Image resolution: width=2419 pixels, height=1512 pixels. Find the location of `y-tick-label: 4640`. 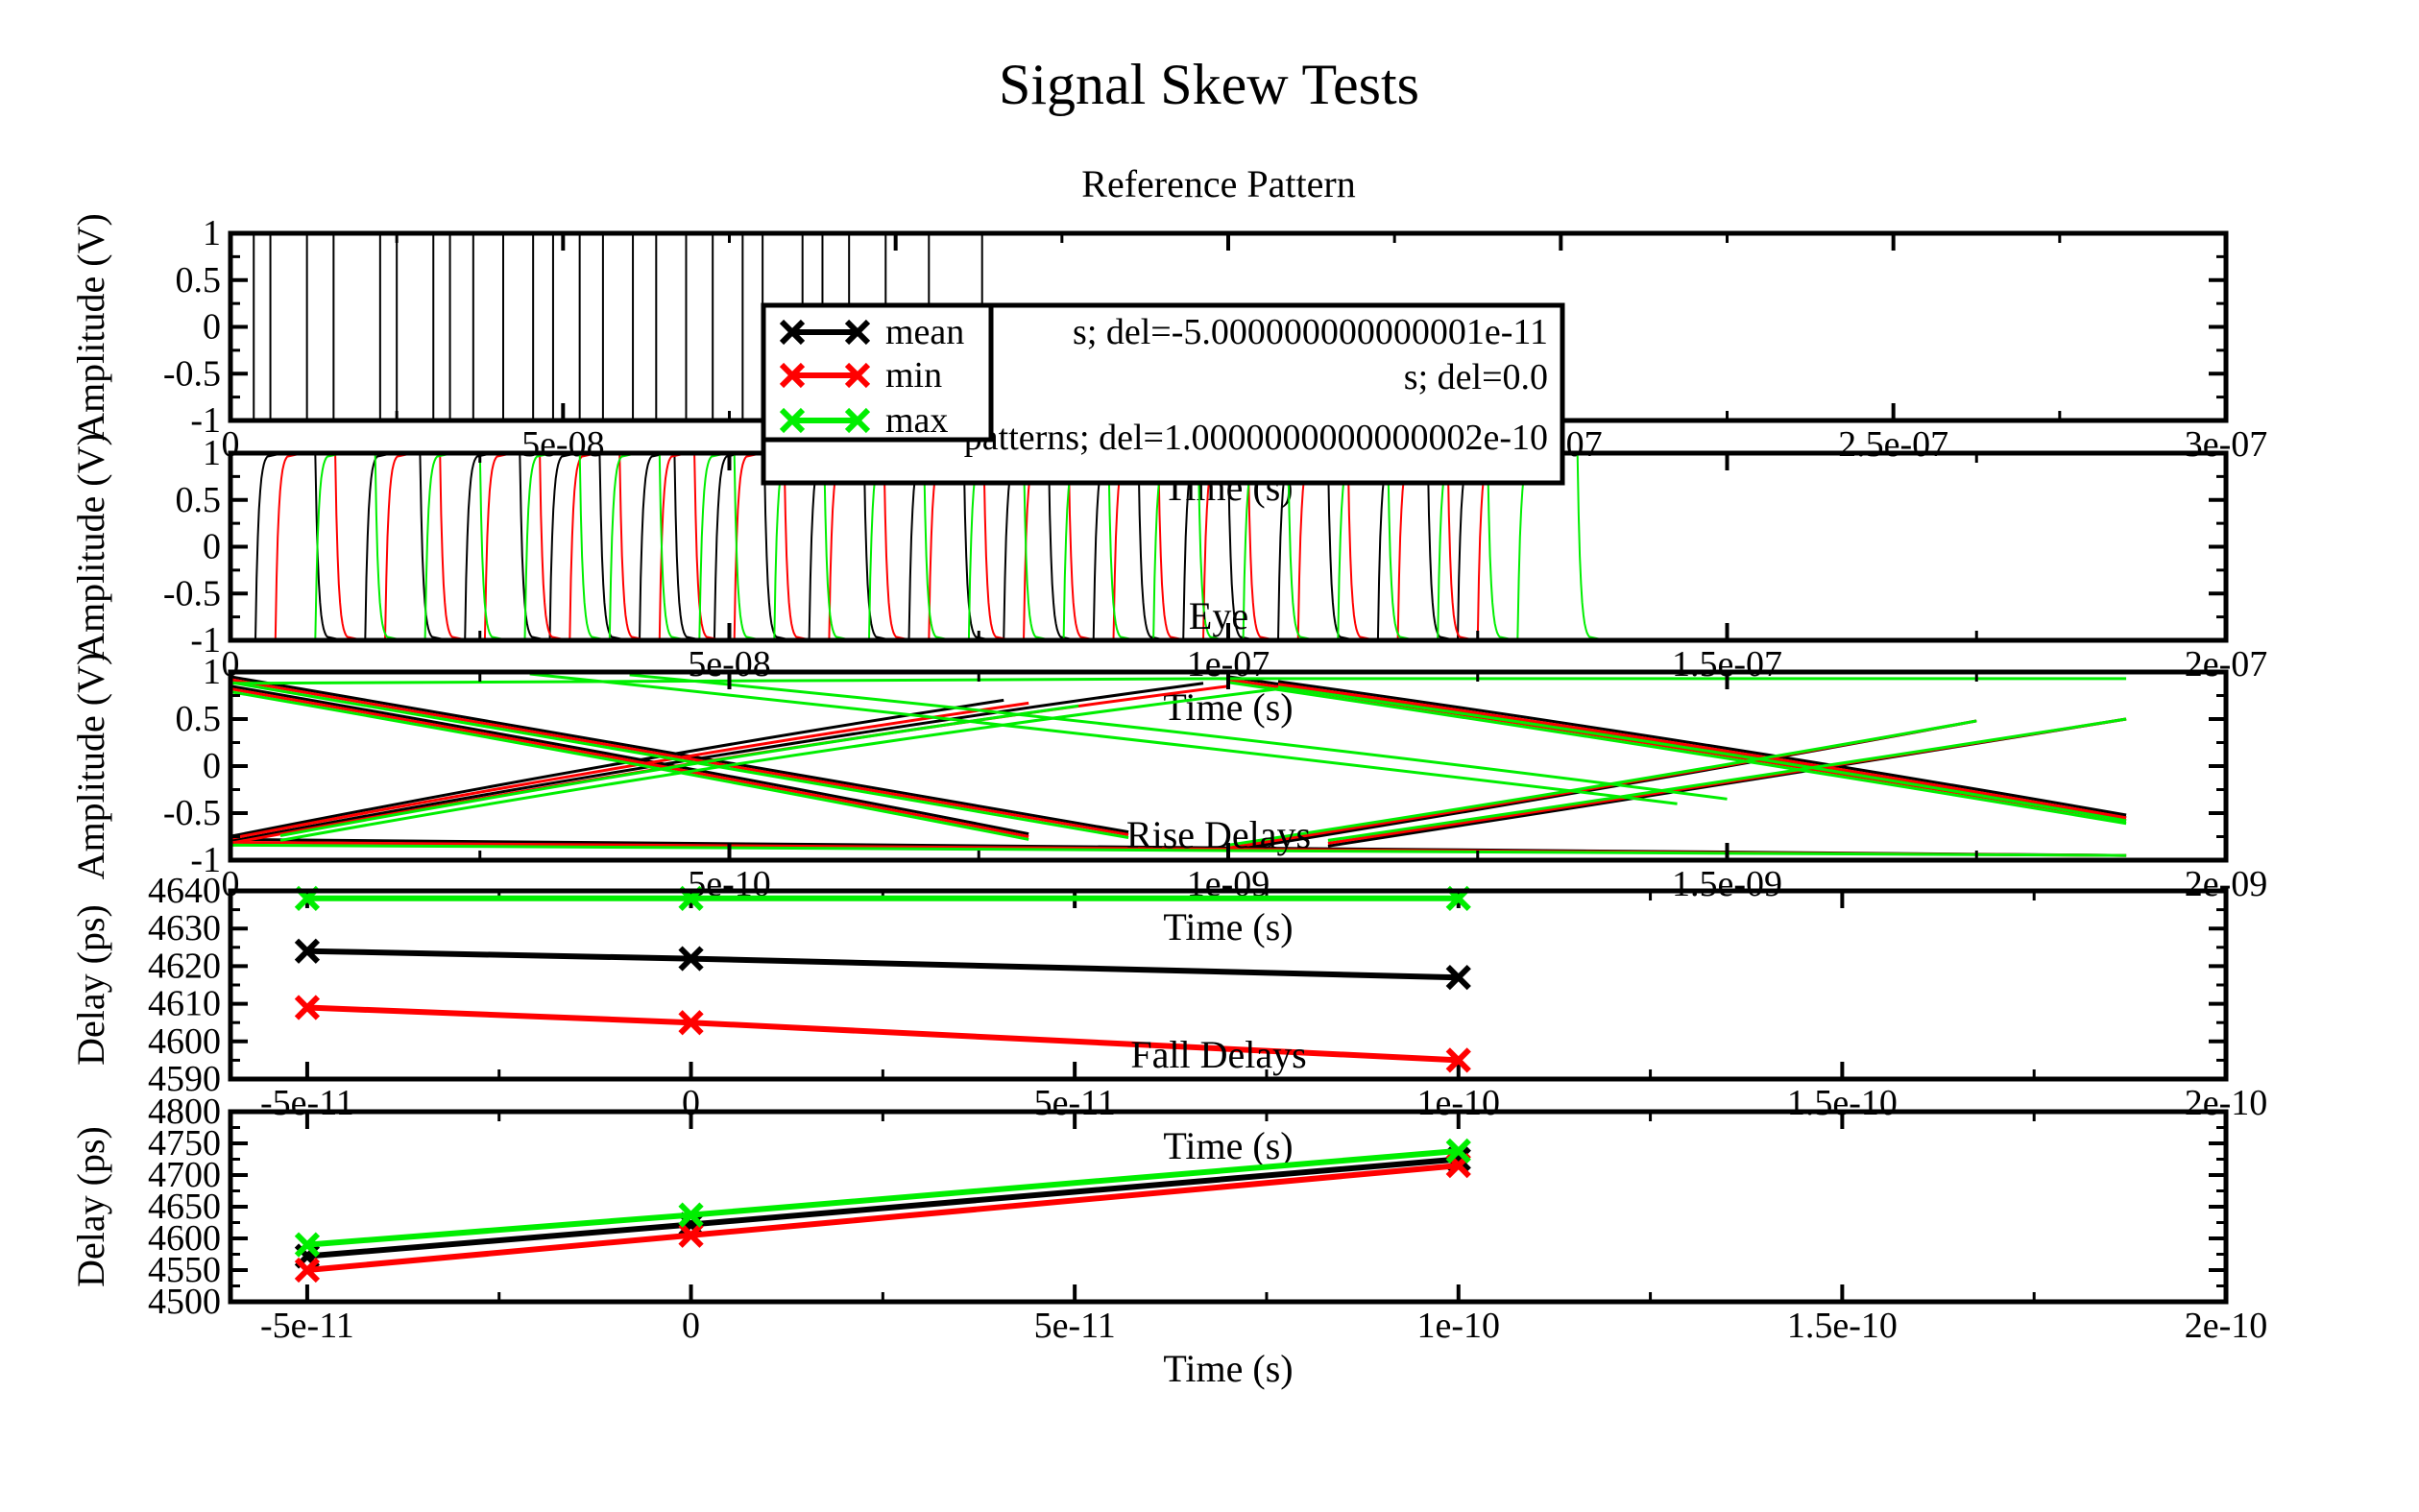

y-tick-label: 4640 is located at coordinates (184, 891).